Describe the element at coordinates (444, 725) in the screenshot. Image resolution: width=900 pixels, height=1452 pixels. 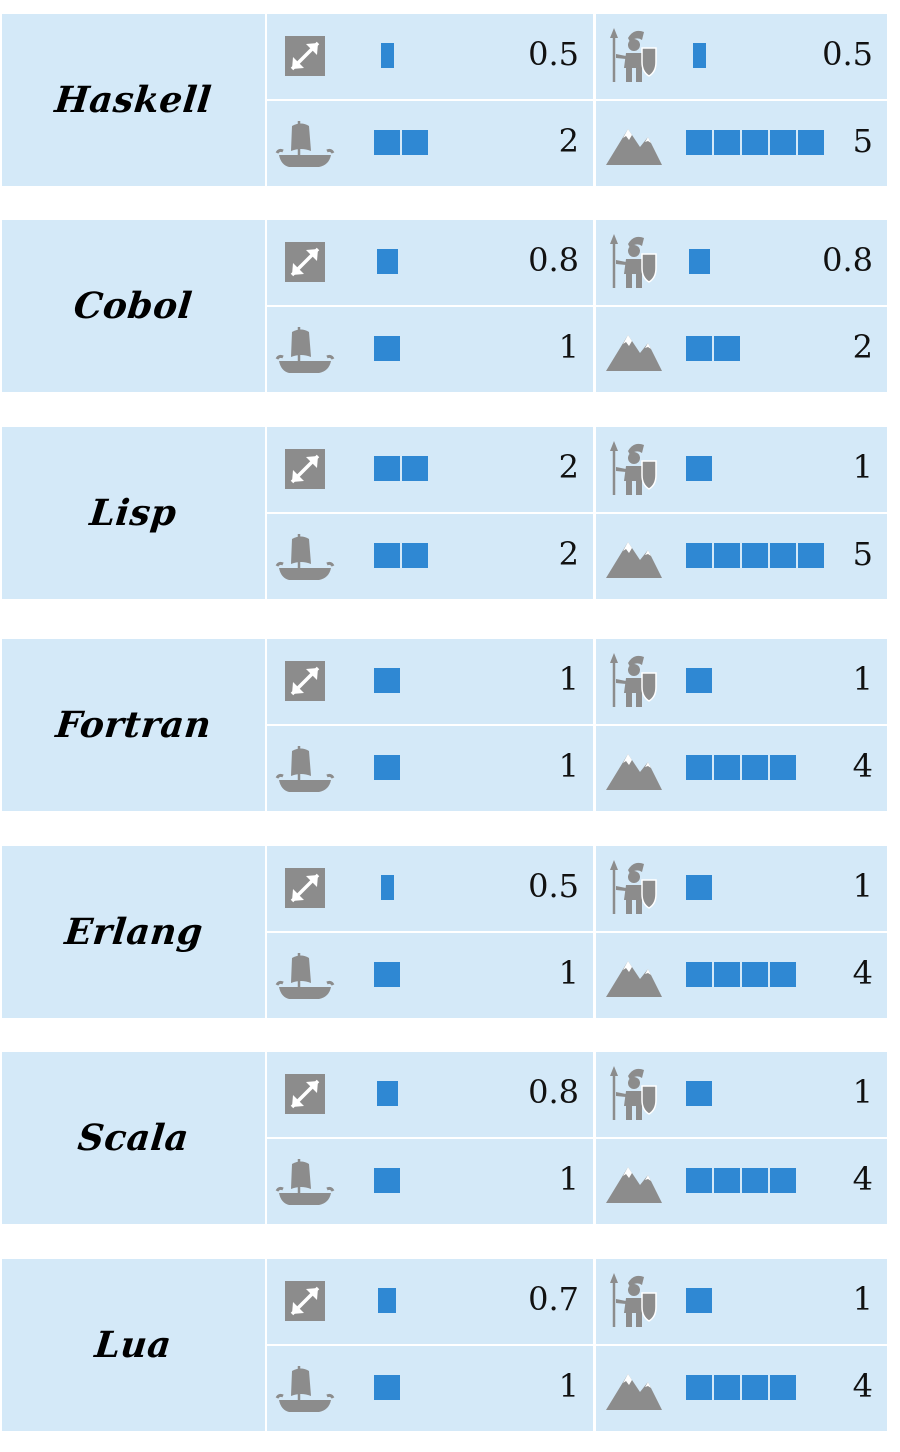
I see `language-block-fortran: Fortran 1 1 1 4` at that location.